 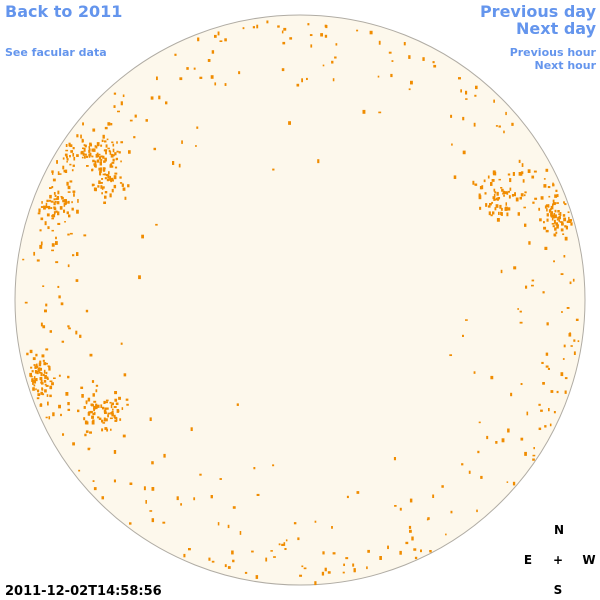 I want to click on facular-link: See facular data, so click(x=56, y=52).